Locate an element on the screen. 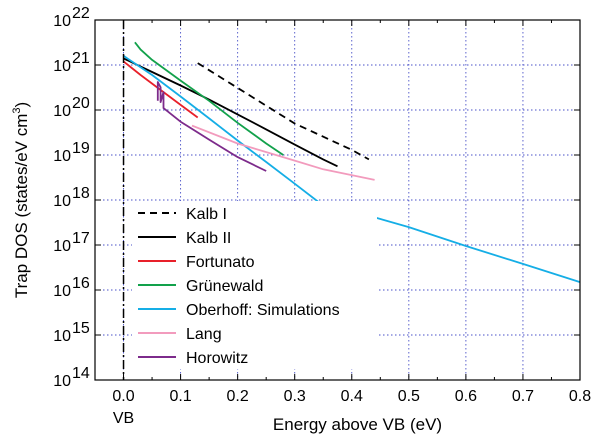  y-tick-exponent: 16 is located at coordinates (81, 283).